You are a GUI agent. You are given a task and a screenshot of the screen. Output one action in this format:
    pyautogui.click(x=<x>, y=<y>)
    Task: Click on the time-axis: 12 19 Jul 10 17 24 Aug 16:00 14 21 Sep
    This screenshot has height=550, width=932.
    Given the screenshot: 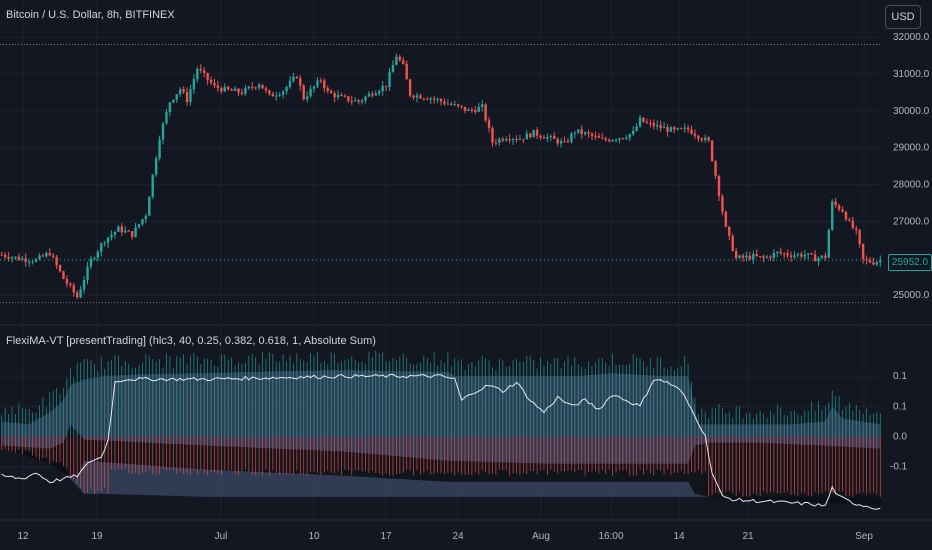 What is the action you would take?
    pyautogui.click(x=445, y=536)
    